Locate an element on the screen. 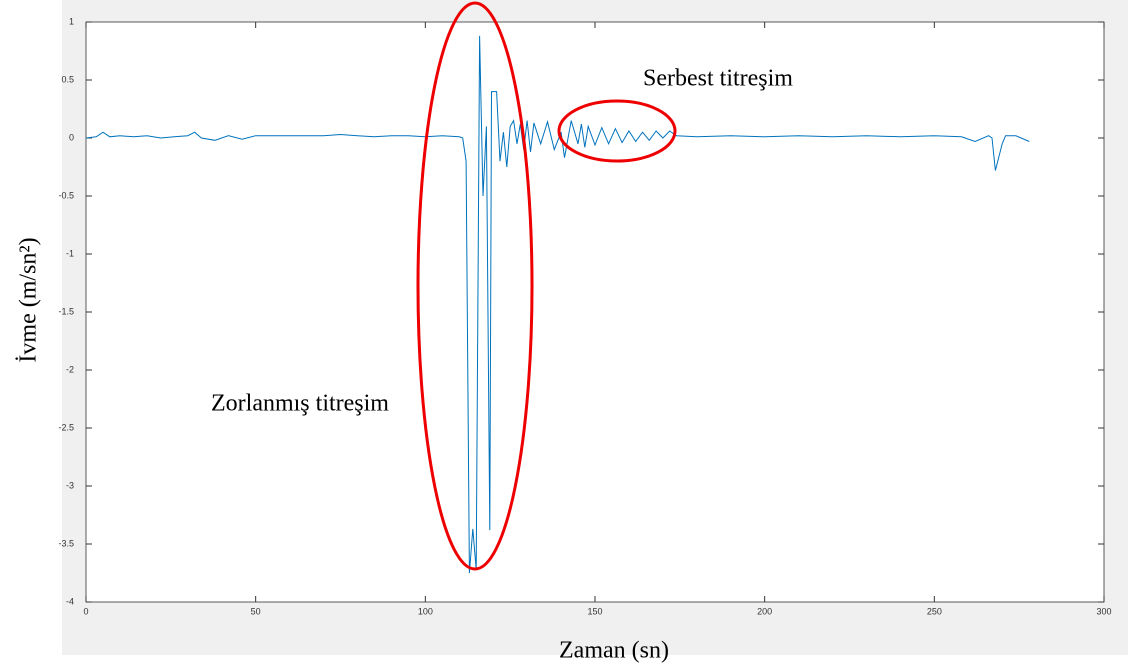  y-tick-label: -1.5 is located at coordinates (66, 311).